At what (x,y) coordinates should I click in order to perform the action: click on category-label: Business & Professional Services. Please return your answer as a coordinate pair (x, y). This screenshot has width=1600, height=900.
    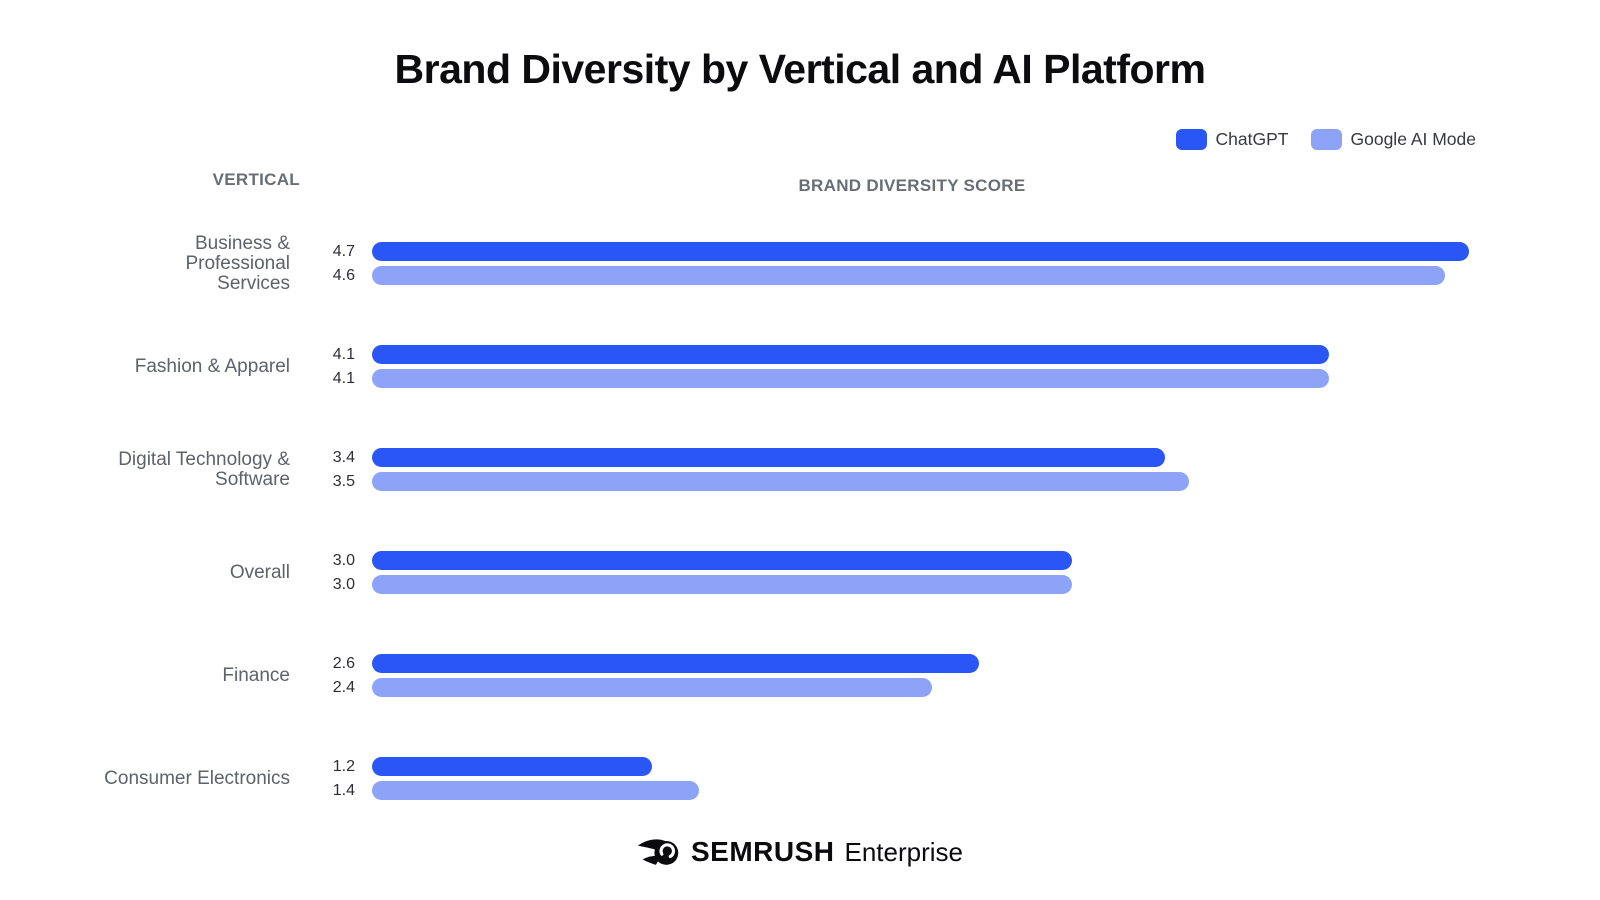
    Looking at the image, I should click on (237, 263).